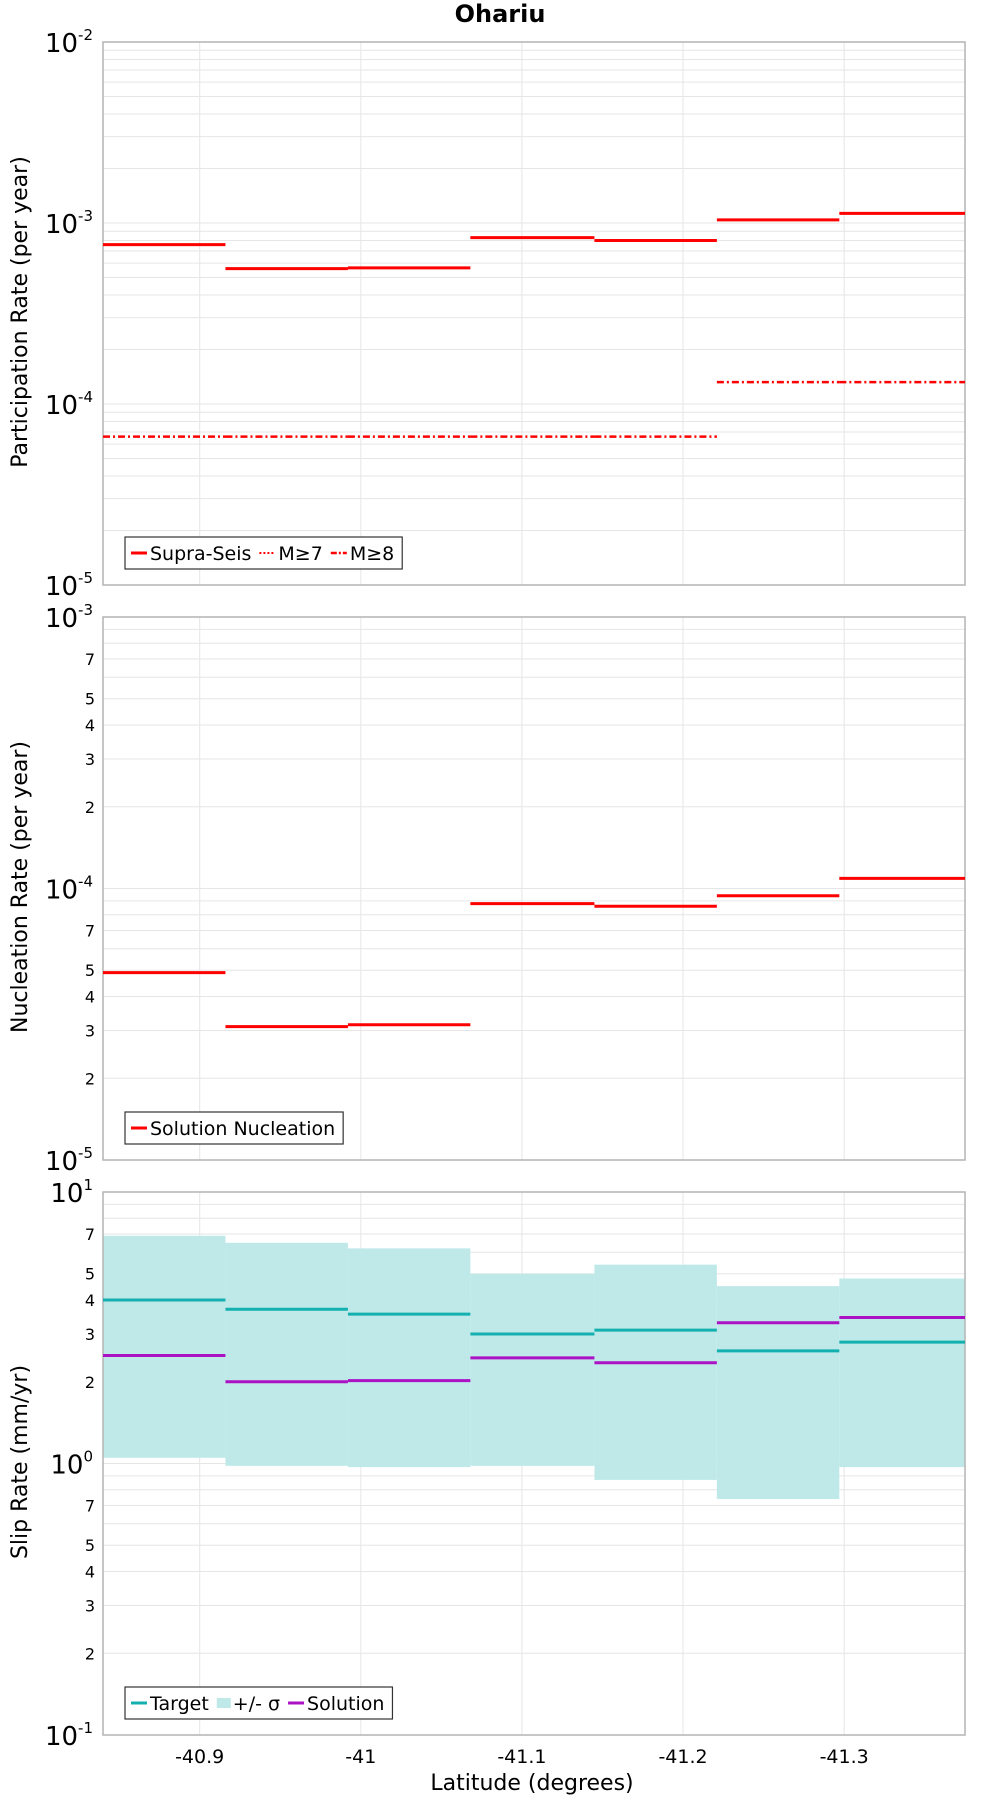  Describe the element at coordinates (256, 1704) in the screenshot. I see `legend-label: +/- σ` at that location.